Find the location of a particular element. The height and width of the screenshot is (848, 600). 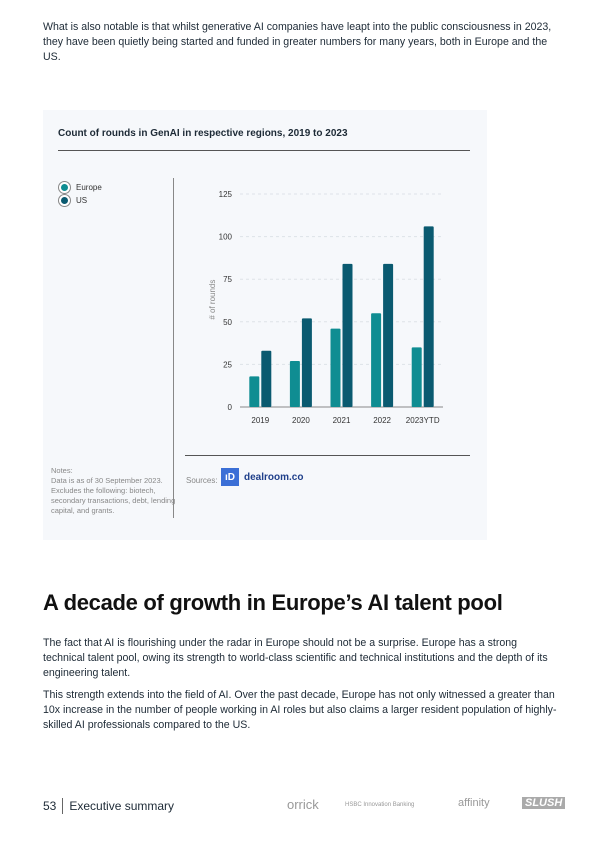

section-name: Executive summary is located at coordinates (122, 806).